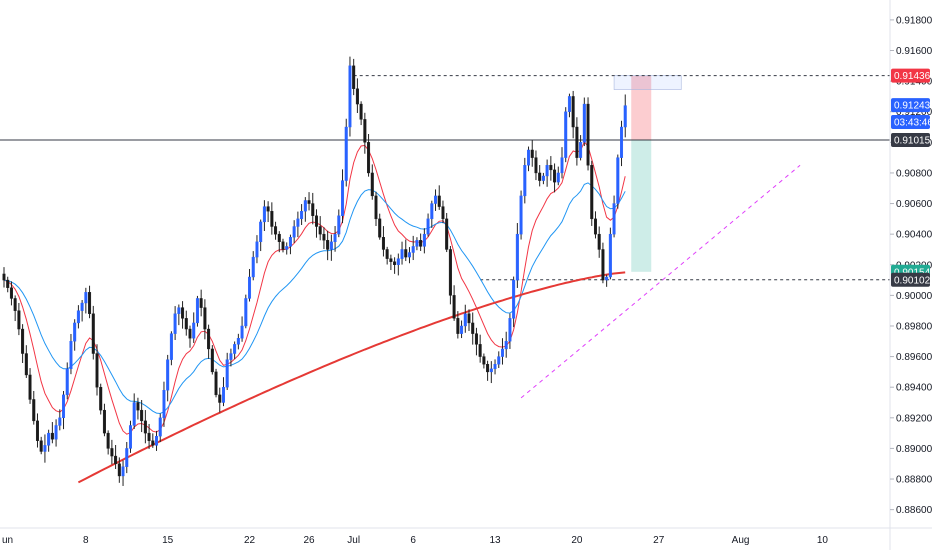 The image size is (932, 550). Describe the element at coordinates (415, 540) in the screenshot. I see `time-axis: un 8 15 22 26 Jul 6 13 20 27 Aug 10` at that location.